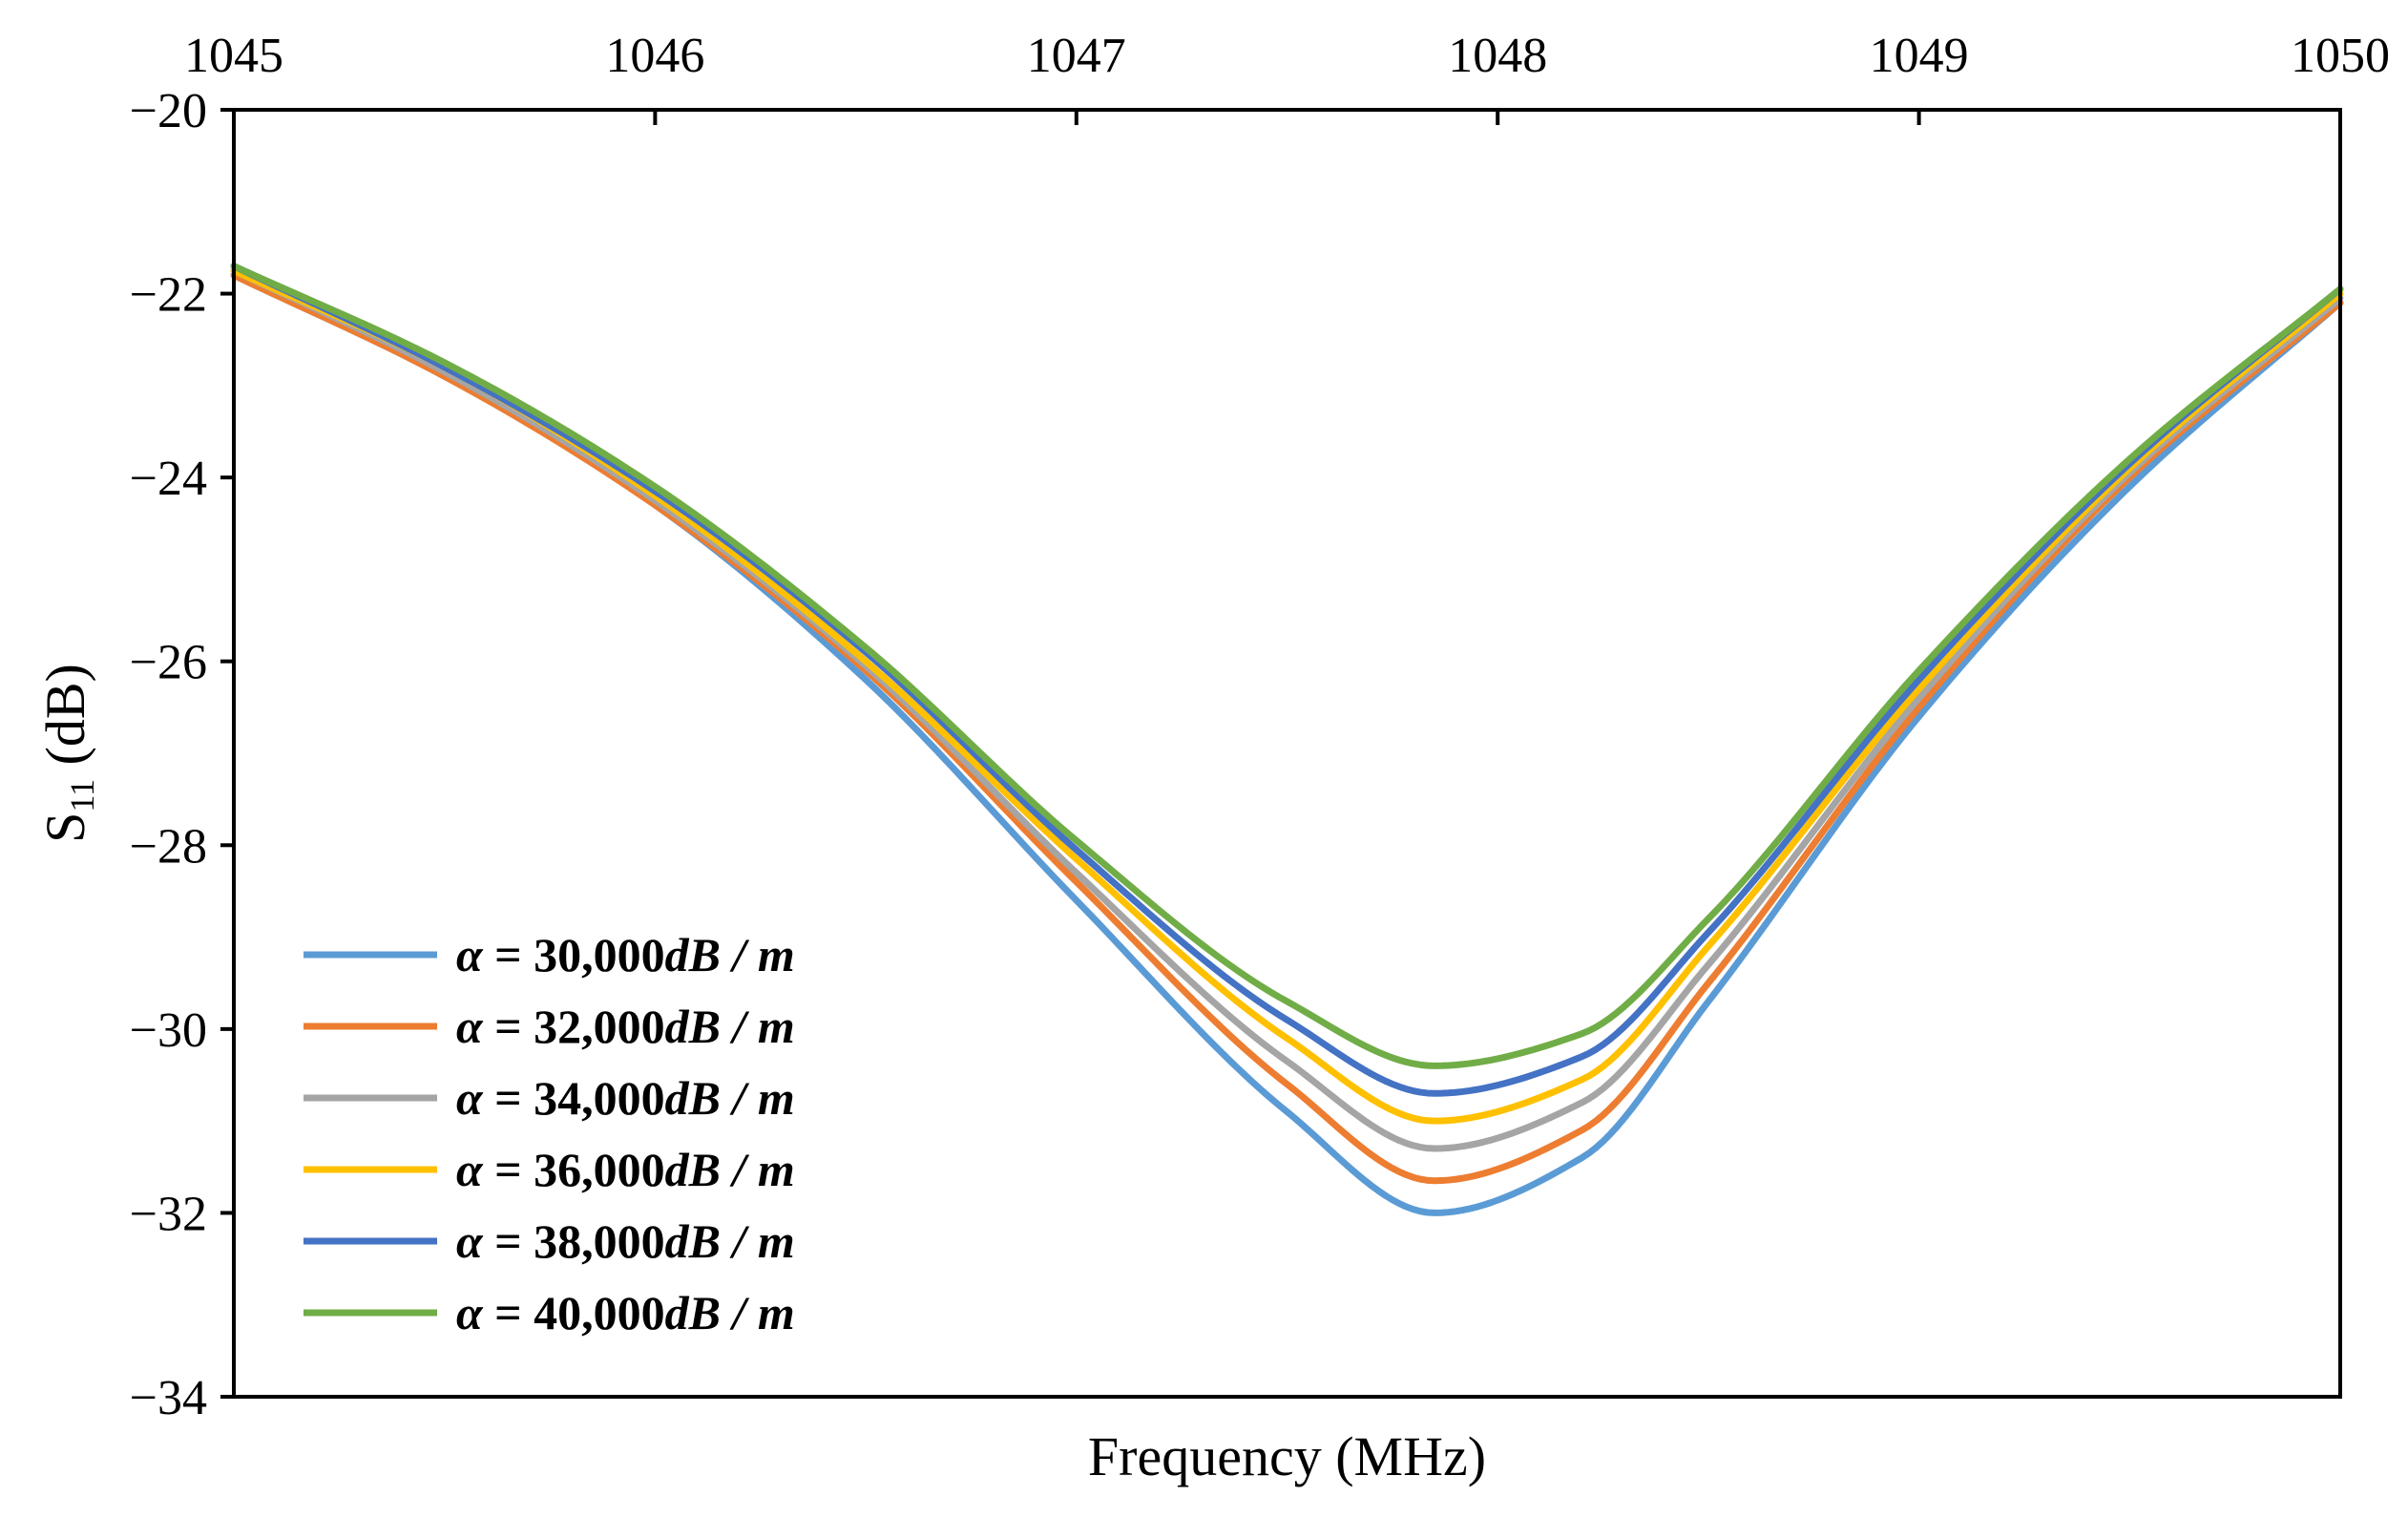  I want to click on x-tick-label: 1047, so click(1076, 56).